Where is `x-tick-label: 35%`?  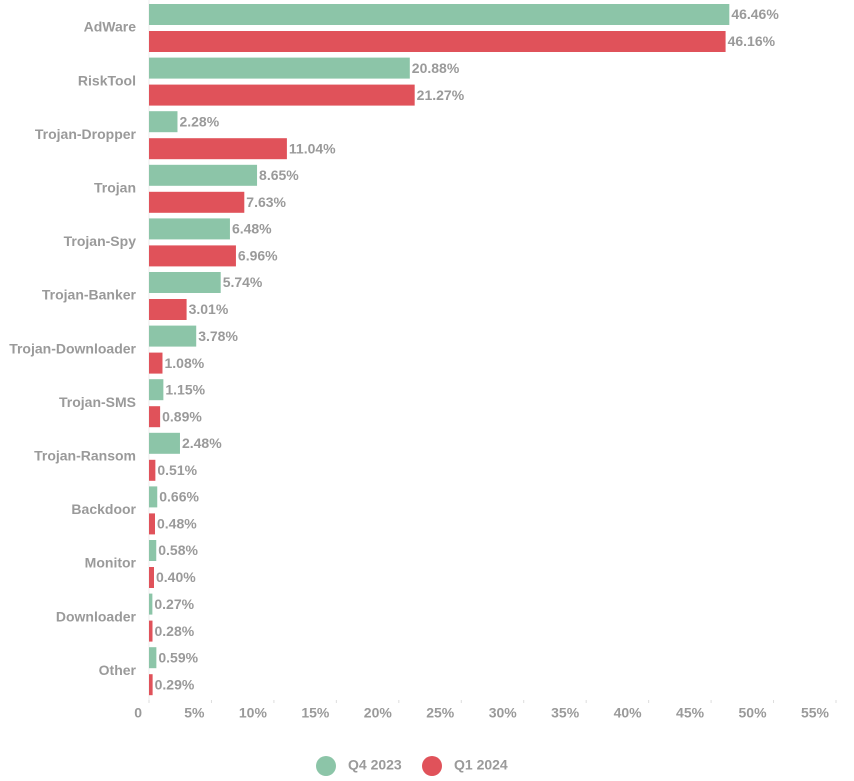
x-tick-label: 35% is located at coordinates (565, 713).